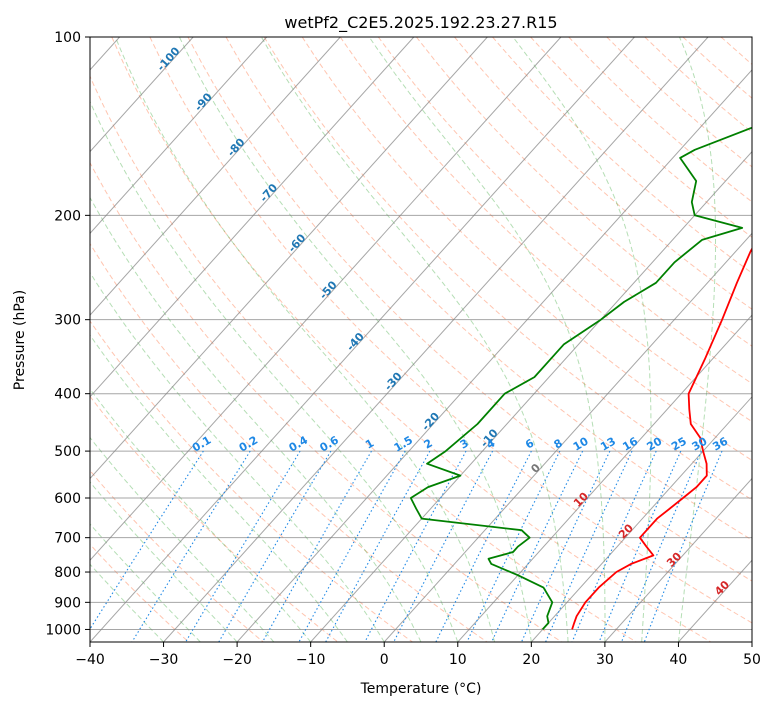  What do you see at coordinates (661, 438) in the screenshot?
I see `temperature-profile` at bounding box center [661, 438].